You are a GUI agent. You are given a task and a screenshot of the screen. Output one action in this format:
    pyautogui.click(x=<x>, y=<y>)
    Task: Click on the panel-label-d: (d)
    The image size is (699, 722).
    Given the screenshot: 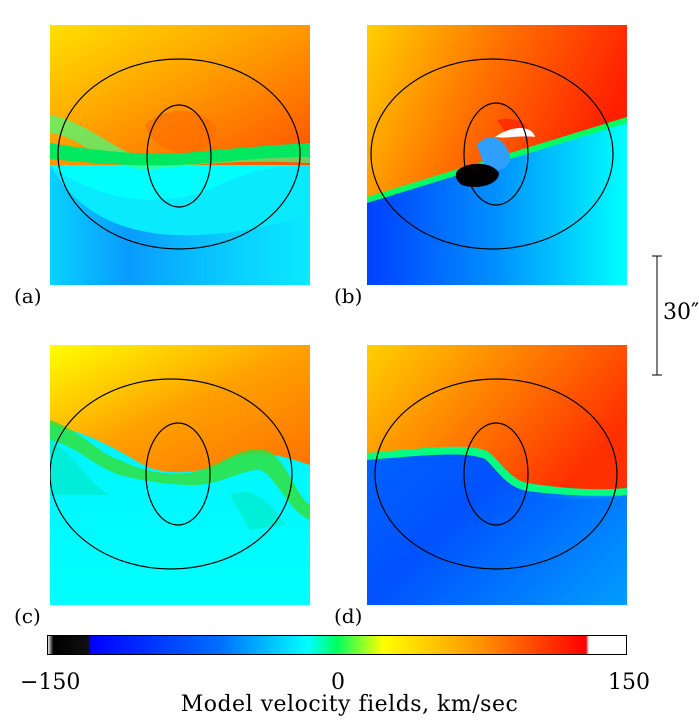 What is the action you would take?
    pyautogui.click(x=348, y=616)
    